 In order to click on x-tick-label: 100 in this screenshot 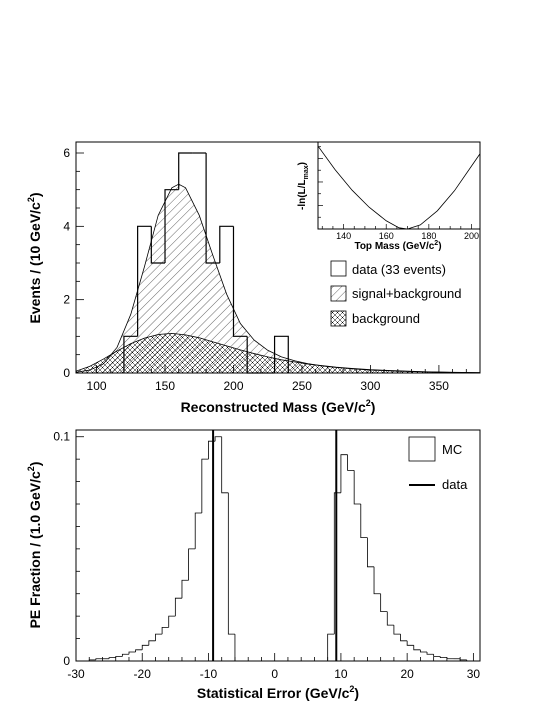, I will do `click(97, 386)`.